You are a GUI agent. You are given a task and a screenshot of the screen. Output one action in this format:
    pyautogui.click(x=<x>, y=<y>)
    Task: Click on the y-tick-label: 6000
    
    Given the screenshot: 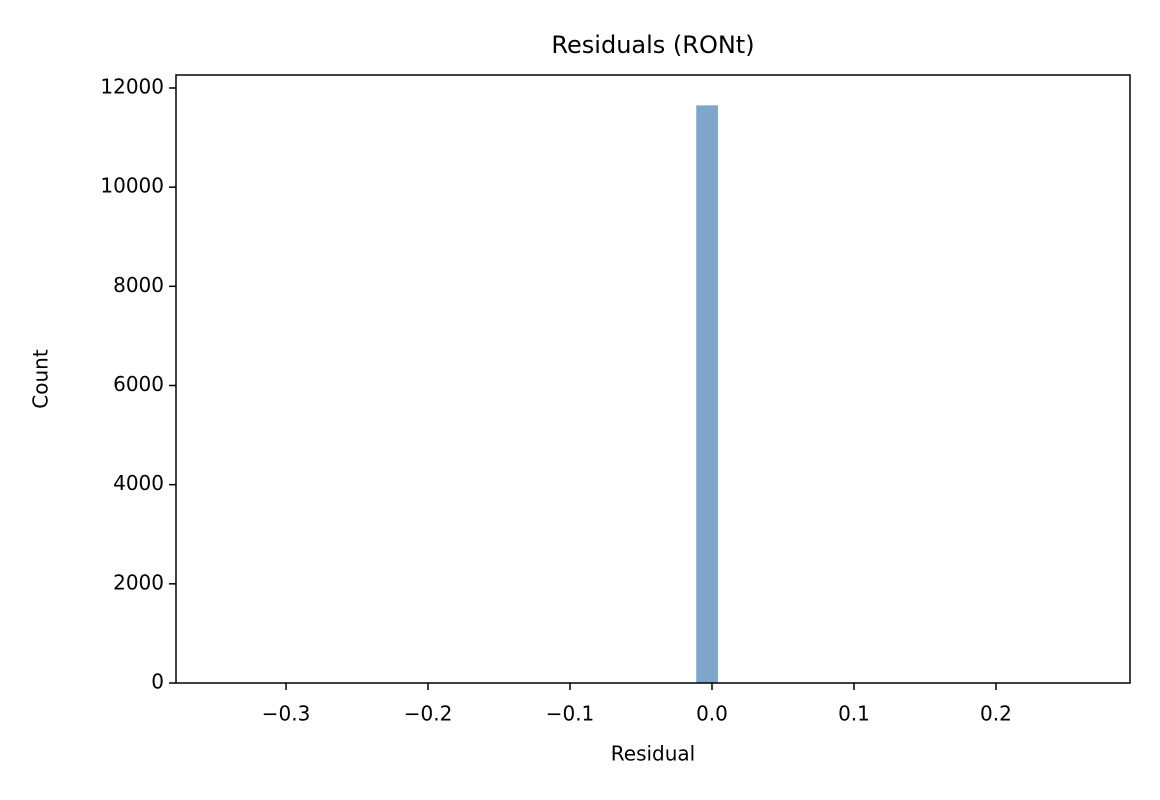 What is the action you would take?
    pyautogui.click(x=138, y=384)
    